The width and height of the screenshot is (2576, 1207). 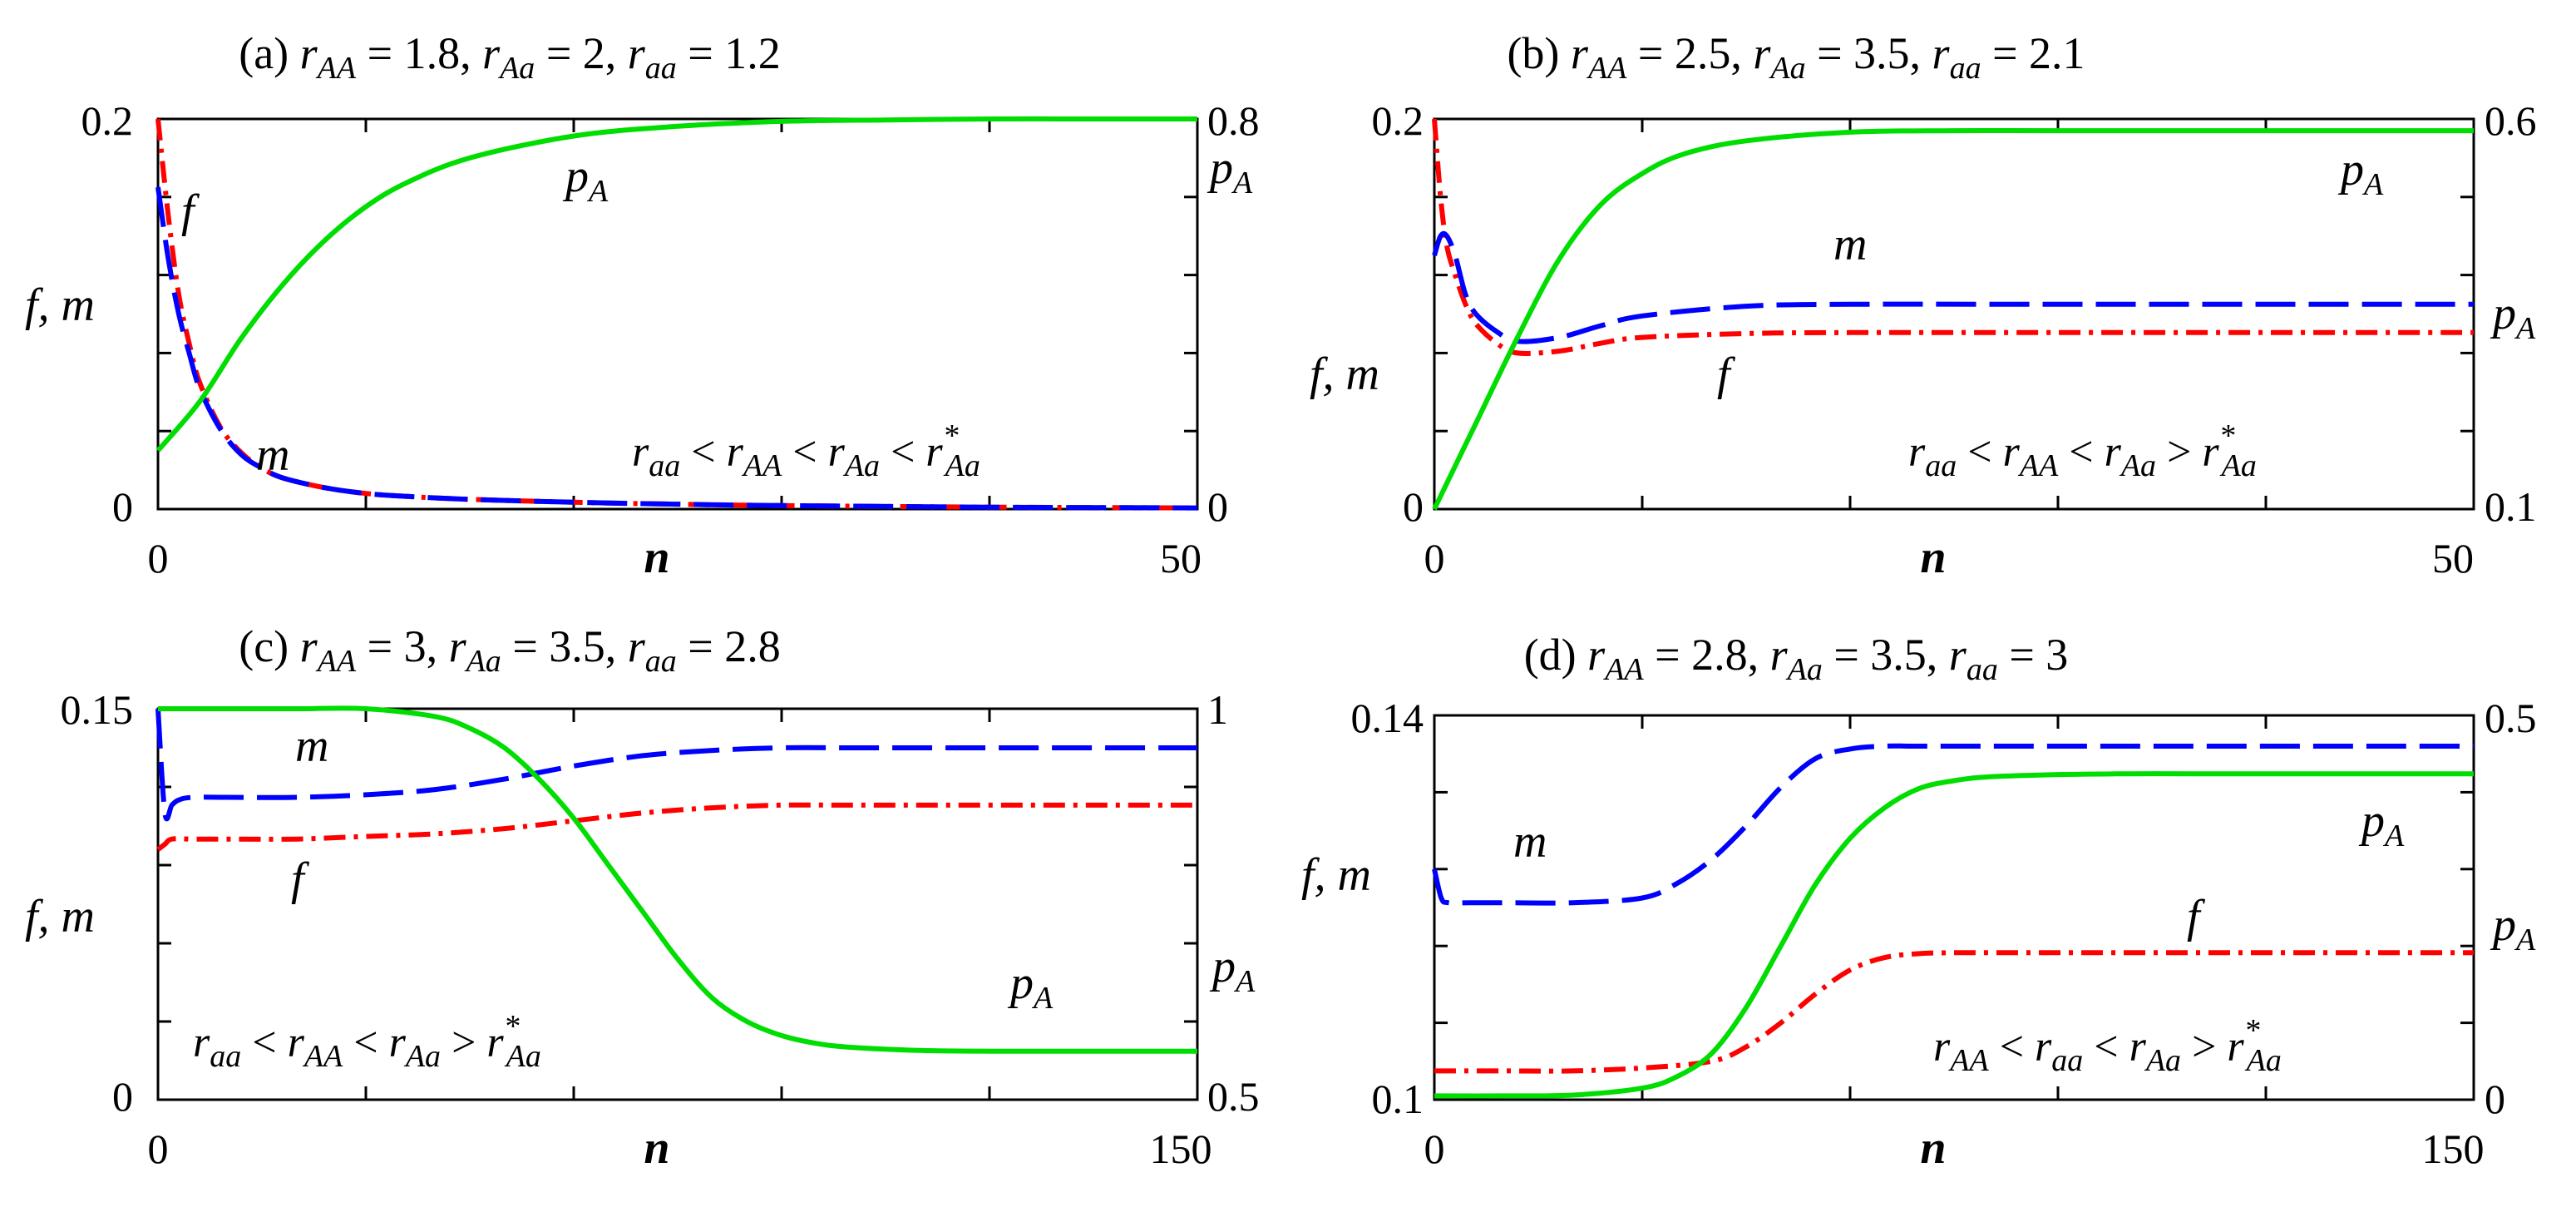 What do you see at coordinates (1933, 1148) in the screenshot?
I see `panel-d-x-label: n` at bounding box center [1933, 1148].